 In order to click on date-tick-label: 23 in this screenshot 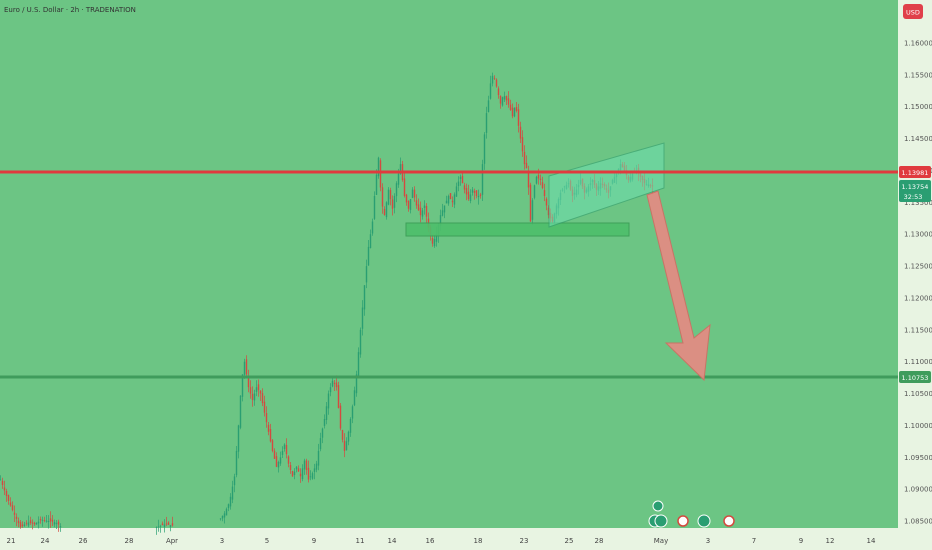, I will do `click(524, 541)`.